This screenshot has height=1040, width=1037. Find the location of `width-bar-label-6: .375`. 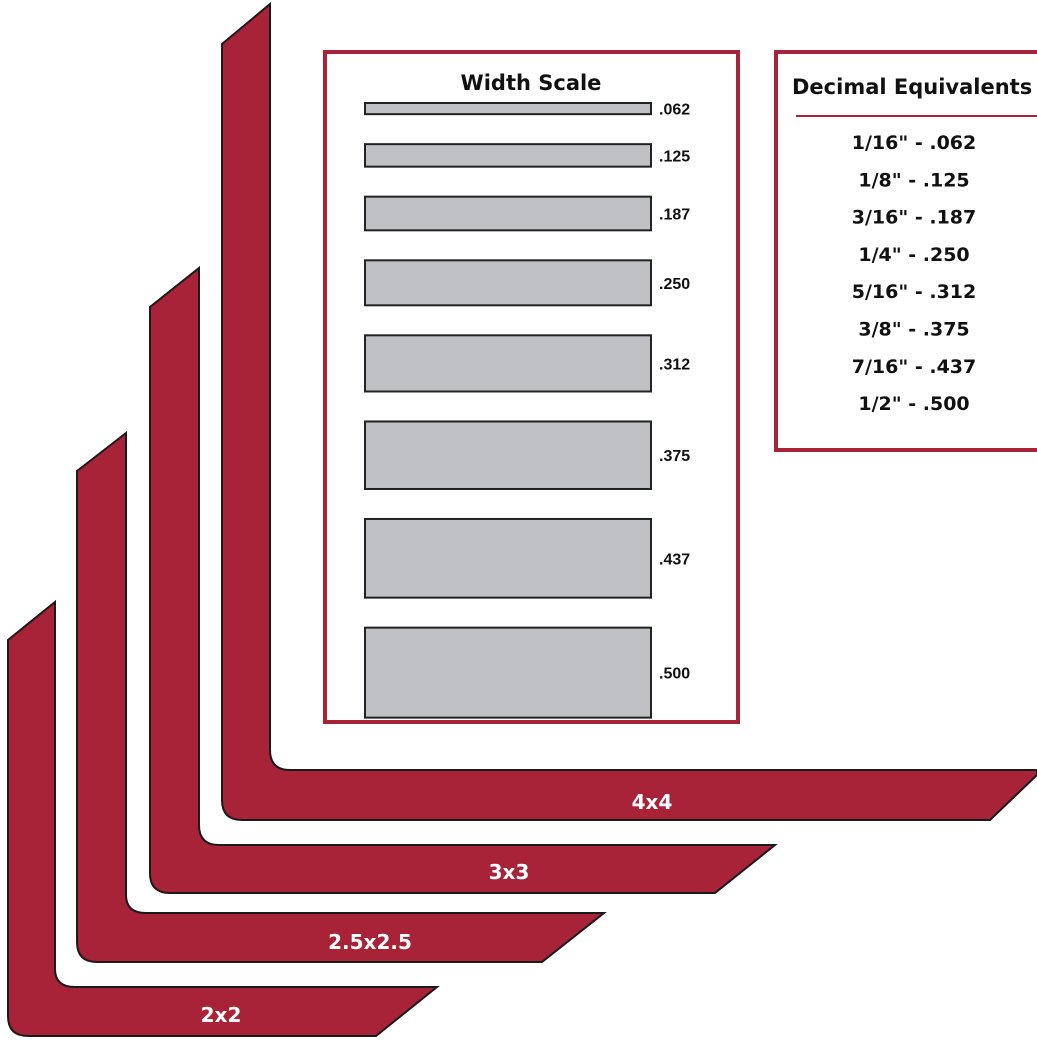

width-bar-label-6: .375 is located at coordinates (674, 456).